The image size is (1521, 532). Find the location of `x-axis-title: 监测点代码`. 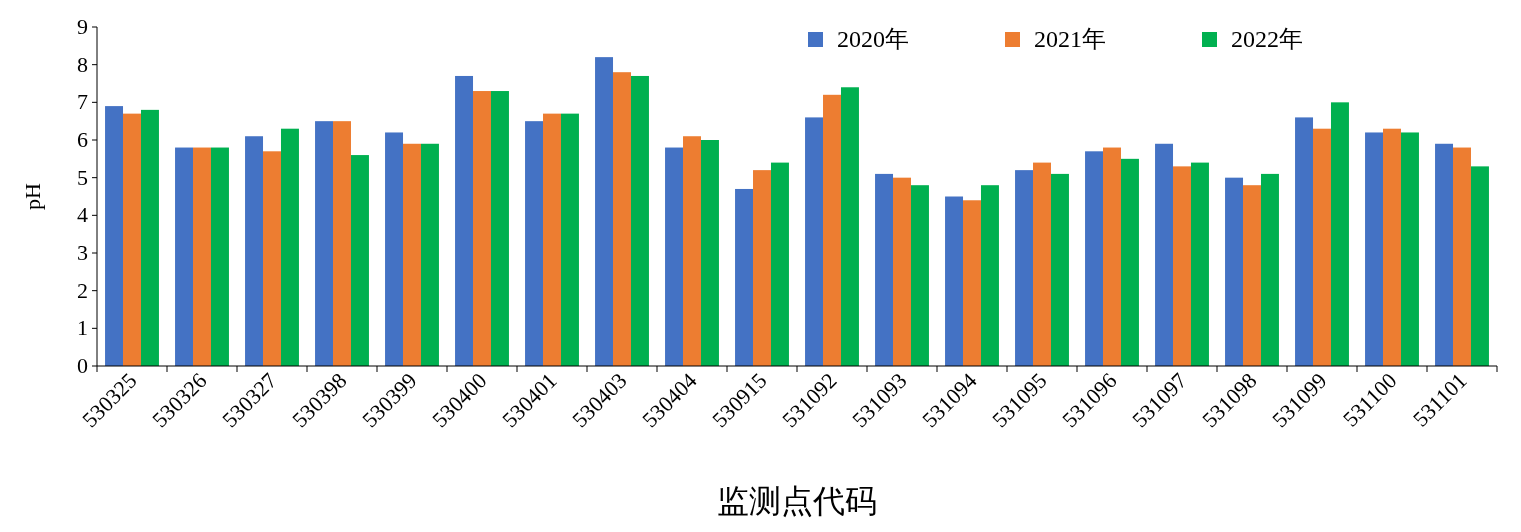

x-axis-title: 监测点代码 is located at coordinates (797, 501).